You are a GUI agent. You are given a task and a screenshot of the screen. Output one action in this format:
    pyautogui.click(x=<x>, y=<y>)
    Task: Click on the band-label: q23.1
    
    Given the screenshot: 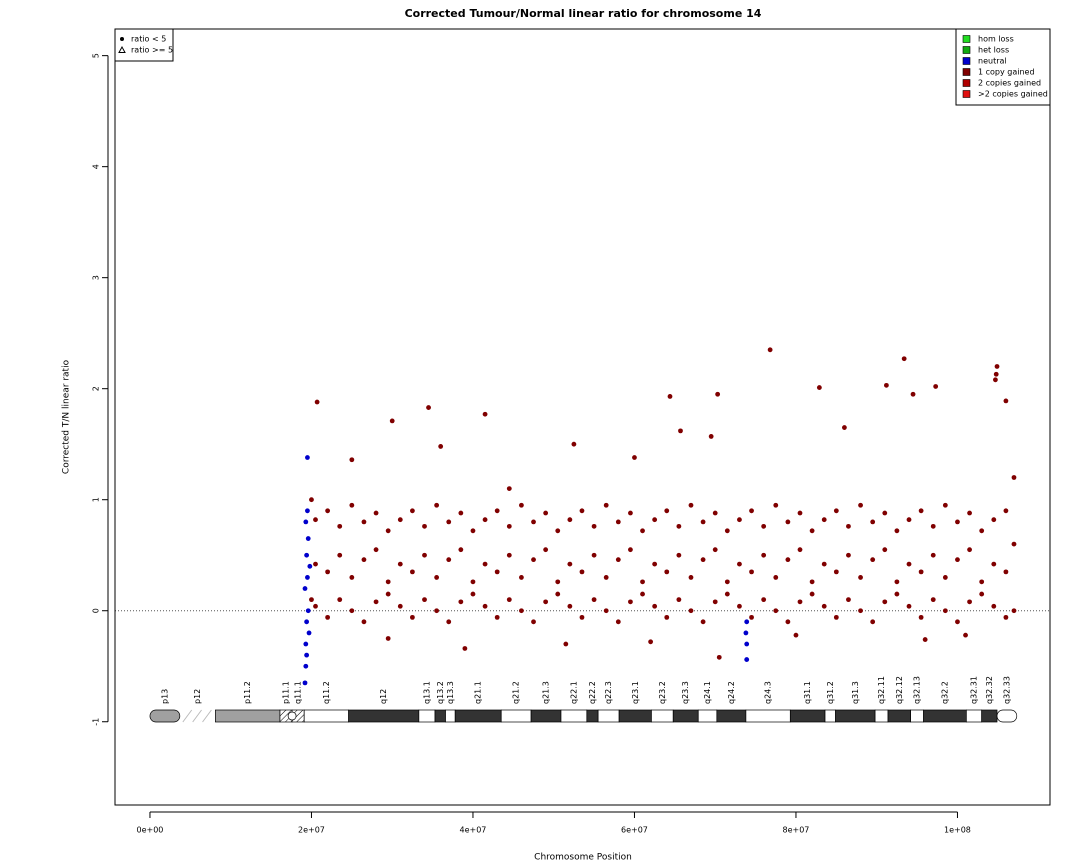 What is the action you would take?
    pyautogui.click(x=635, y=692)
    